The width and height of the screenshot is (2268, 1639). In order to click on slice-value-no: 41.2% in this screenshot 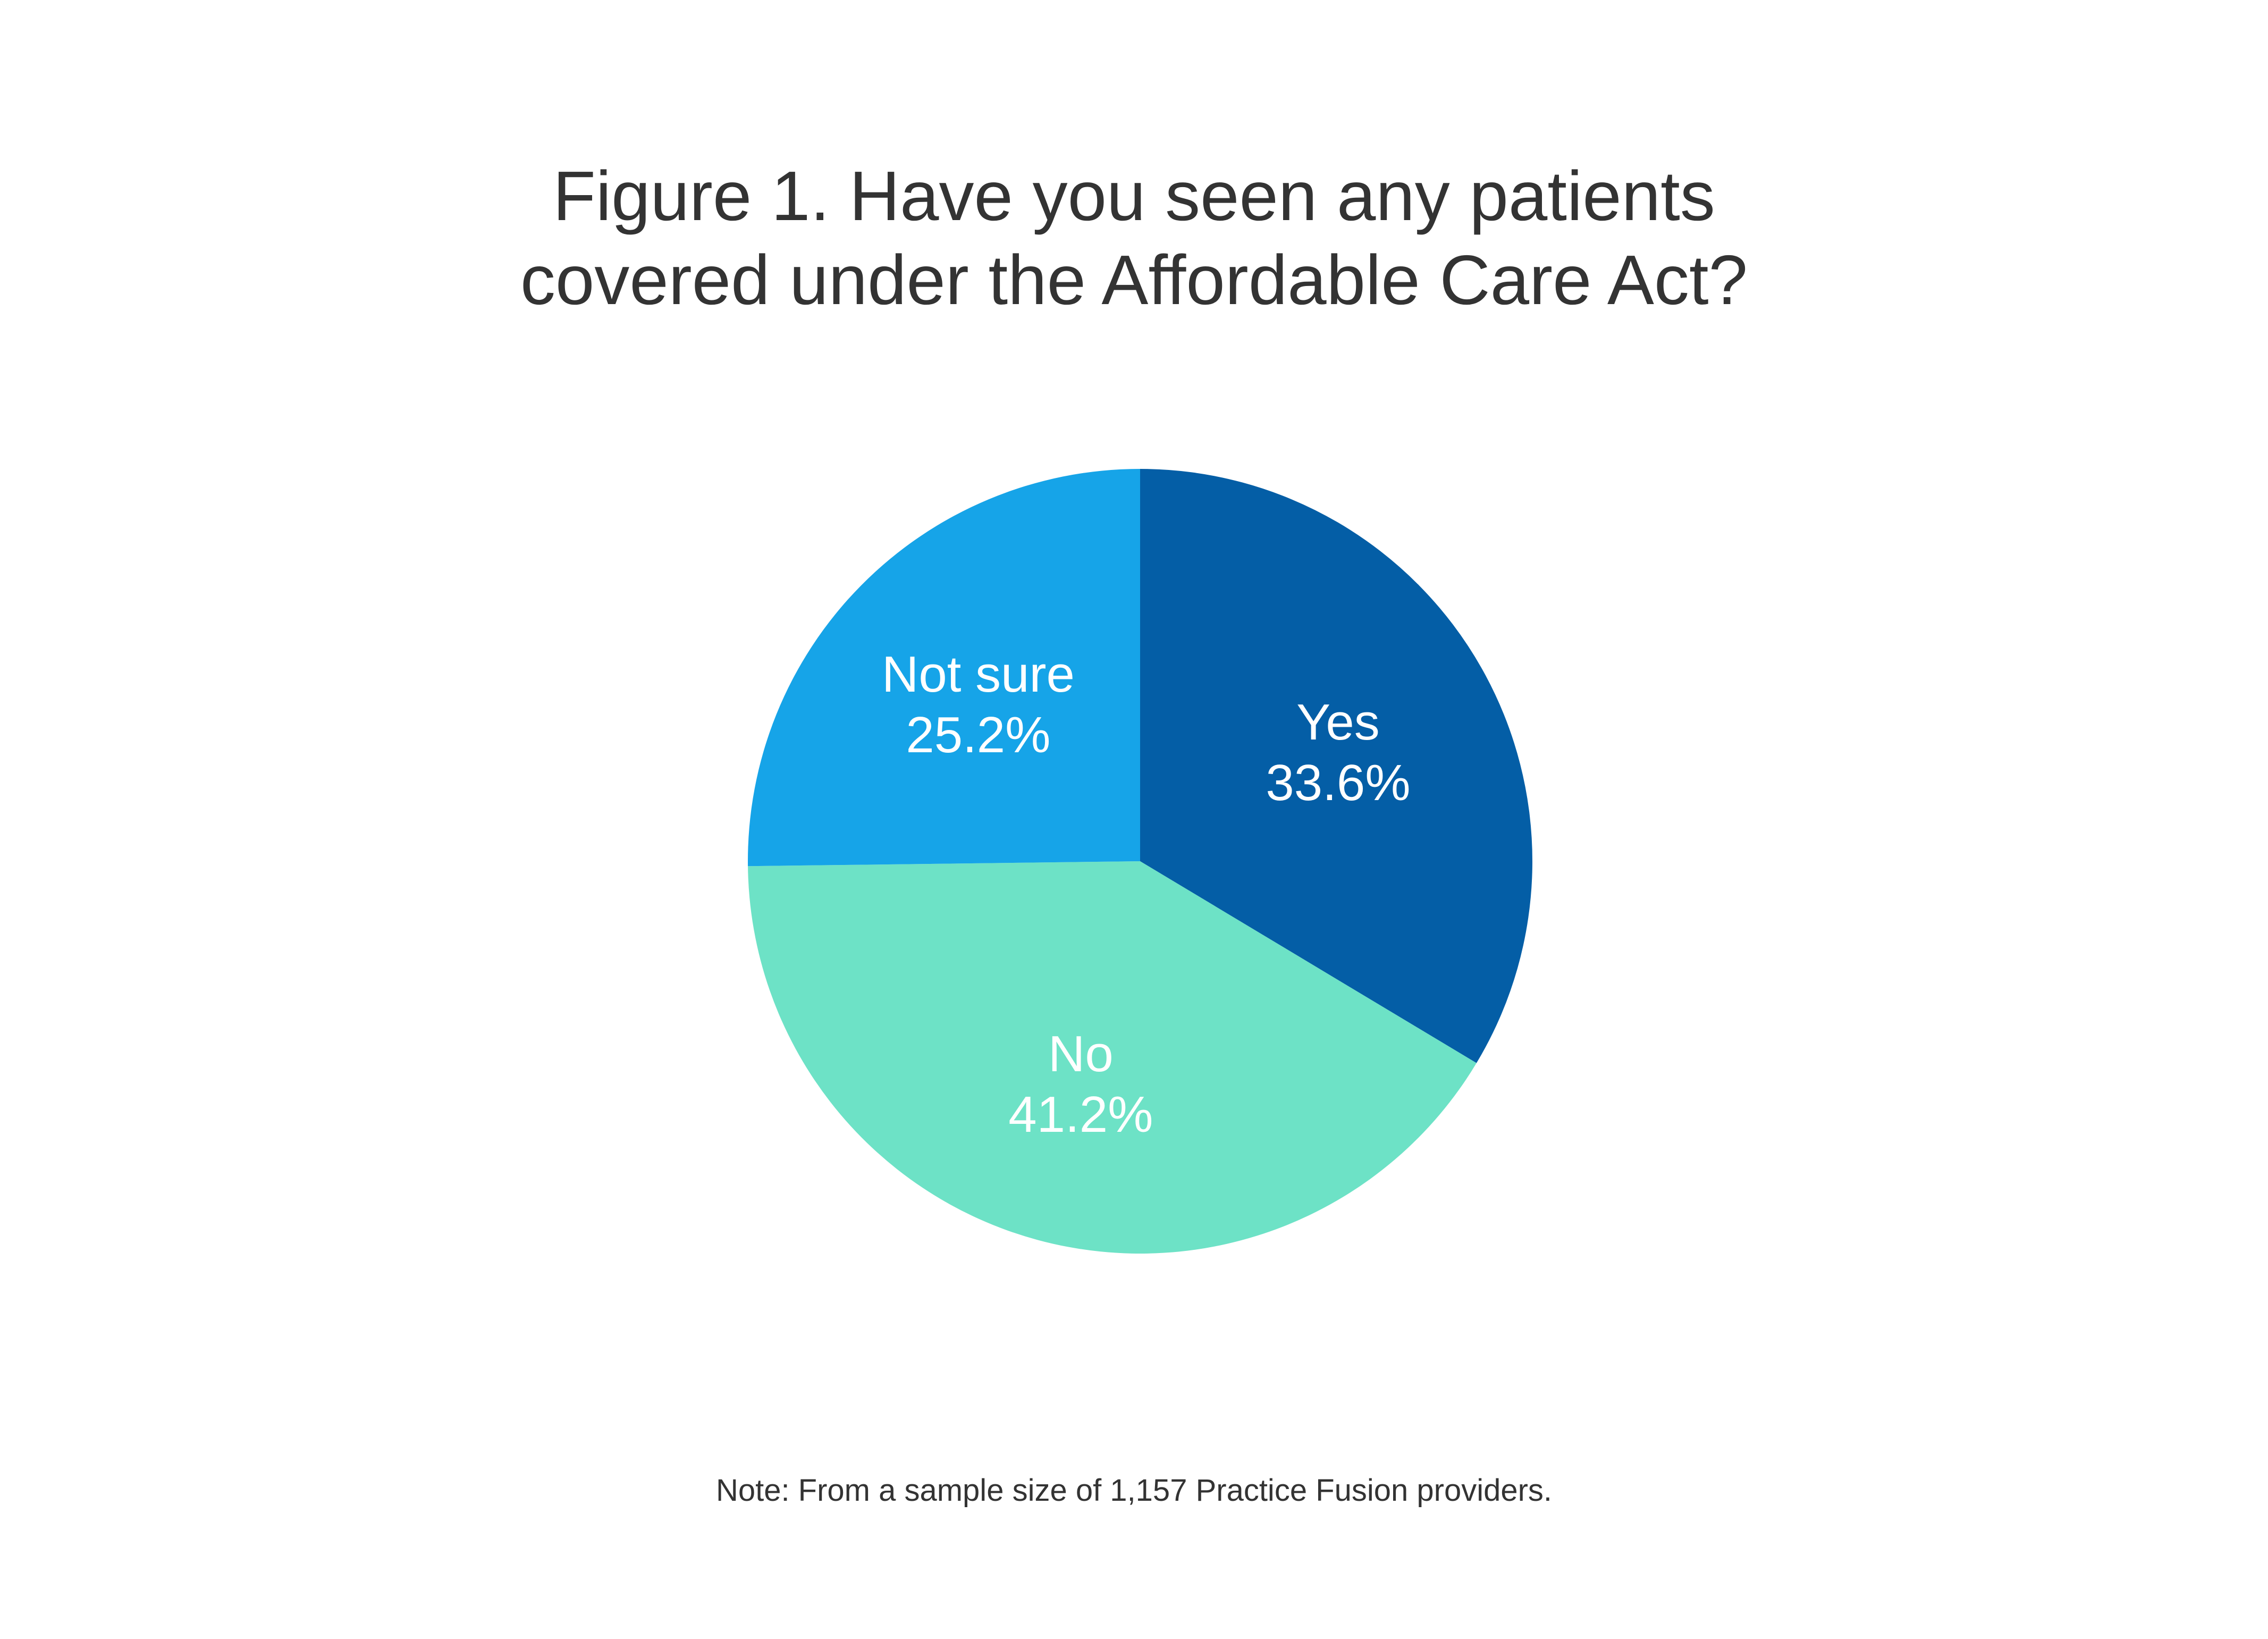, I will do `click(1081, 1114)`.